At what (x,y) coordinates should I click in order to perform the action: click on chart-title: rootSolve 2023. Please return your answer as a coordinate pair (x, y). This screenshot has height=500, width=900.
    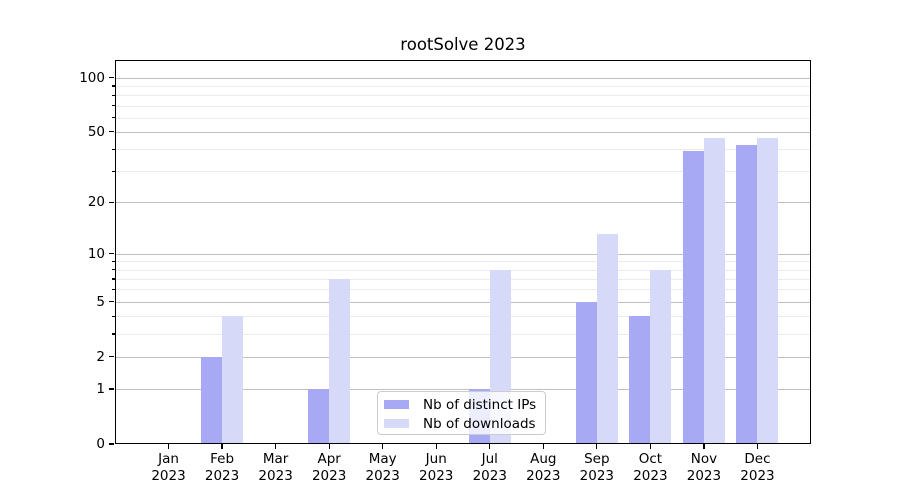
    Looking at the image, I should click on (463, 44).